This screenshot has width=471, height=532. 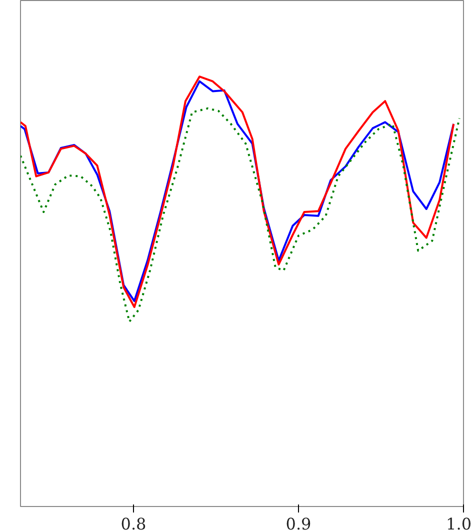 I want to click on x-tick-label: 0.9, so click(x=299, y=523).